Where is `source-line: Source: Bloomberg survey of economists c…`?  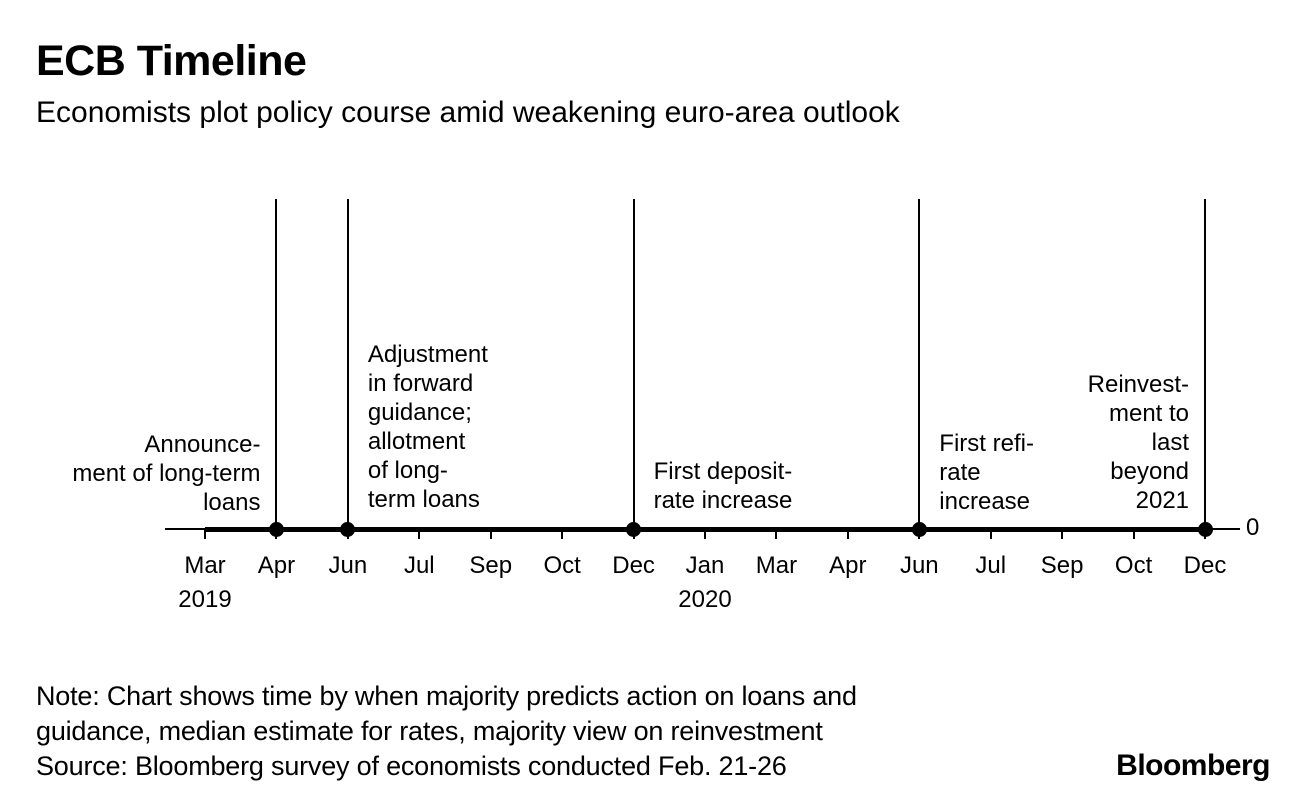
source-line: Source: Bloomberg survey of economists c… is located at coordinates (411, 766).